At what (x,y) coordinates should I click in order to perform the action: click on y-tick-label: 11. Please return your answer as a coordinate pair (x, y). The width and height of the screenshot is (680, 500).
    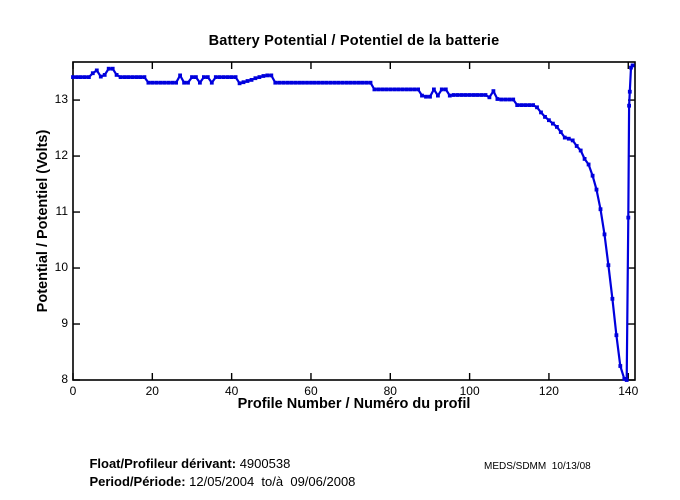
    Looking at the image, I should click on (61, 211).